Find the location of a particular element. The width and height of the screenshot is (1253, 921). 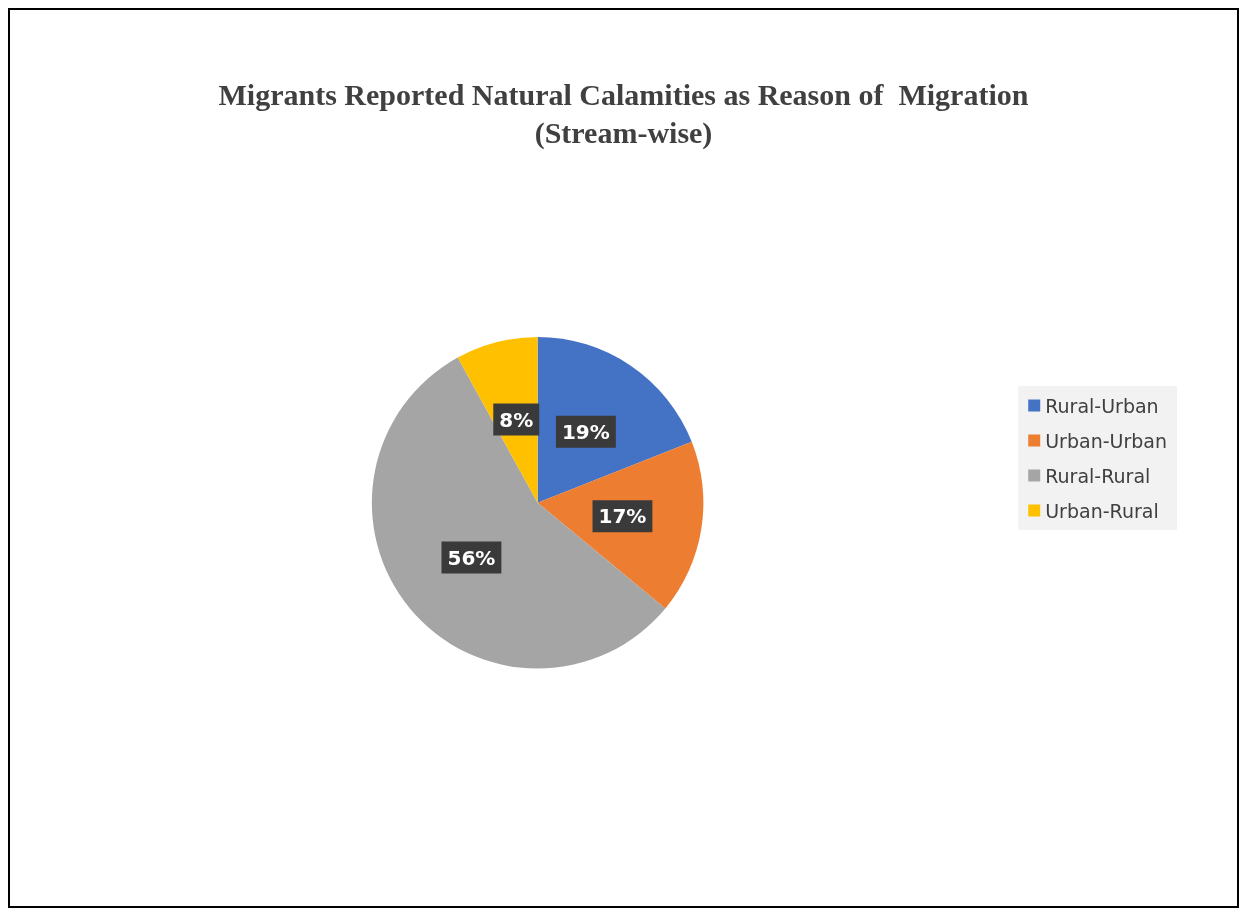

legend-label: Rural-Rural is located at coordinates (1098, 475).